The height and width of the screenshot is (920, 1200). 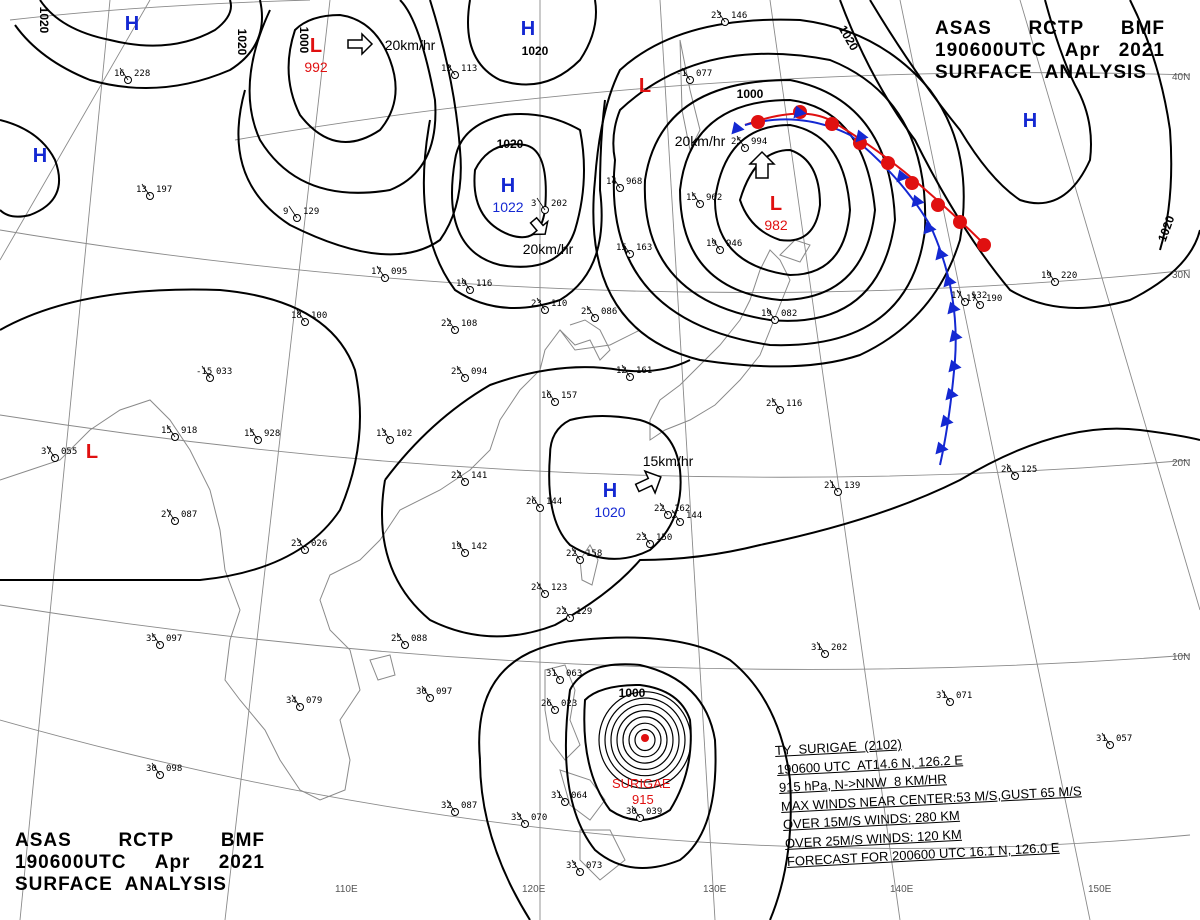 What do you see at coordinates (574, 613) in the screenshot?
I see `station-report: 22 129` at bounding box center [574, 613].